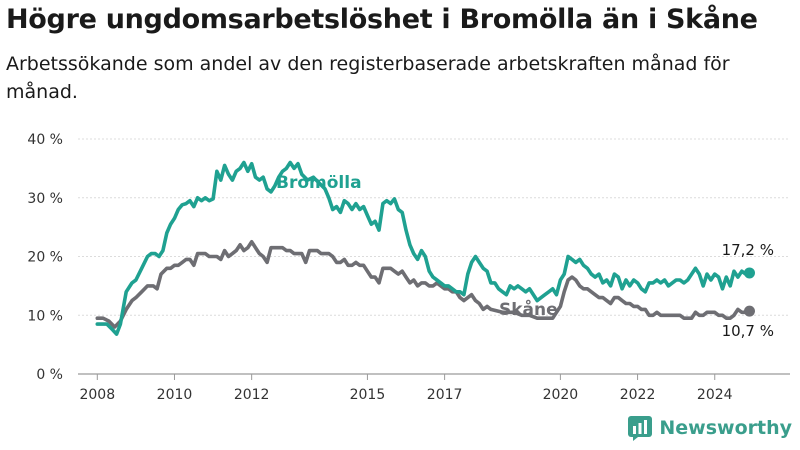  I want to click on x-axis: 2008 2010 2012 2015 2017 2020 2022 2024, so click(406, 388).